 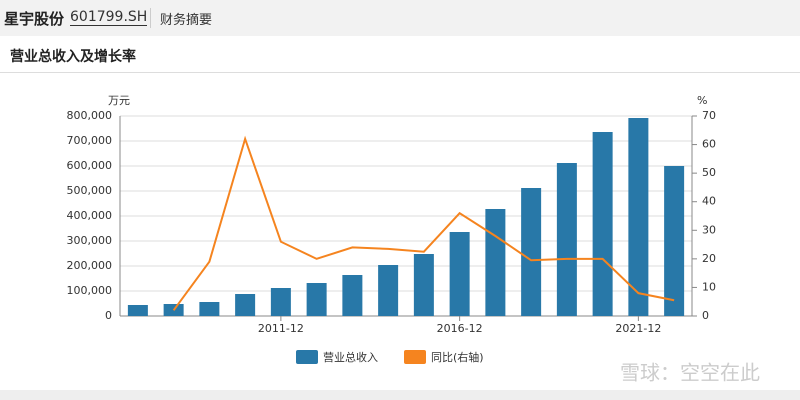 What do you see at coordinates (702, 100) in the screenshot?
I see `y2-unit: %` at bounding box center [702, 100].